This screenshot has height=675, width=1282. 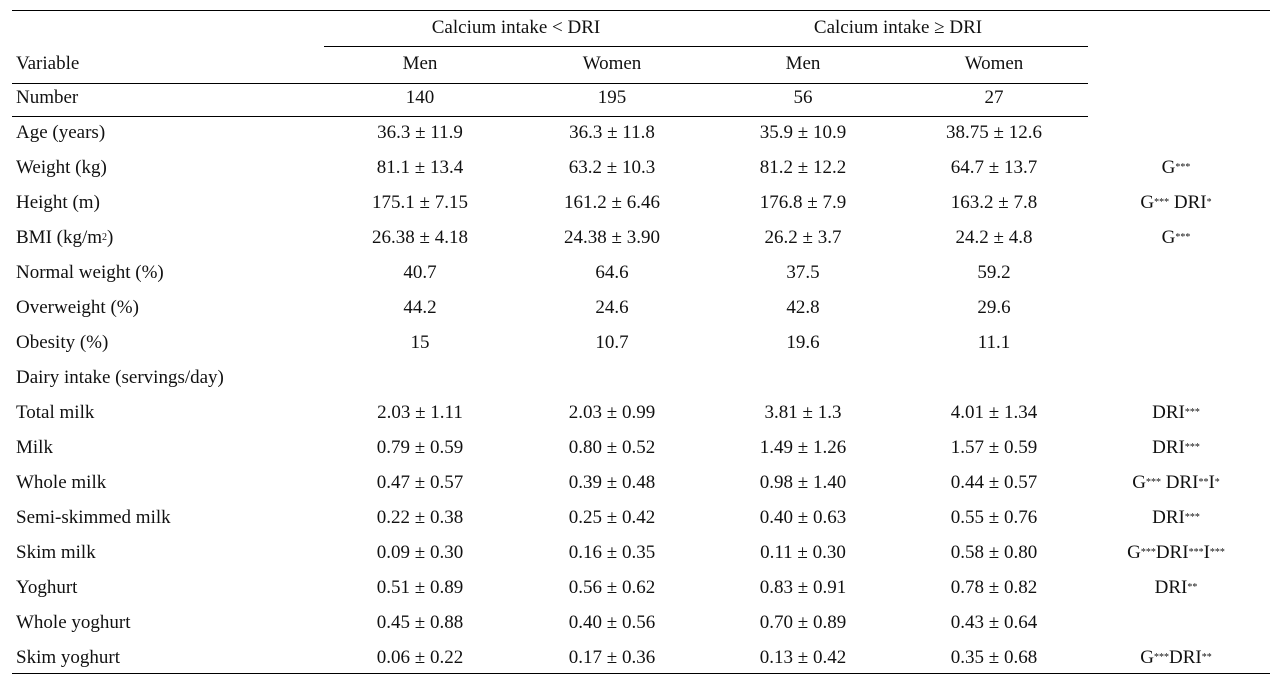 I want to click on cell-men-below: 0.47 ± 0.57, so click(x=420, y=482).